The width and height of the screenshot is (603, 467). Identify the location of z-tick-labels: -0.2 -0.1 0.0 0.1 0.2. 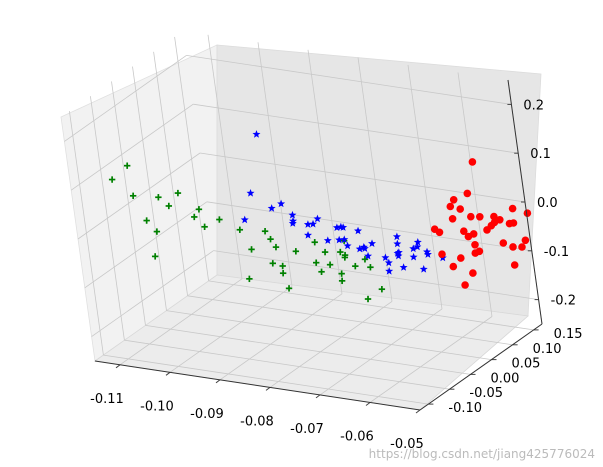
(549, 203).